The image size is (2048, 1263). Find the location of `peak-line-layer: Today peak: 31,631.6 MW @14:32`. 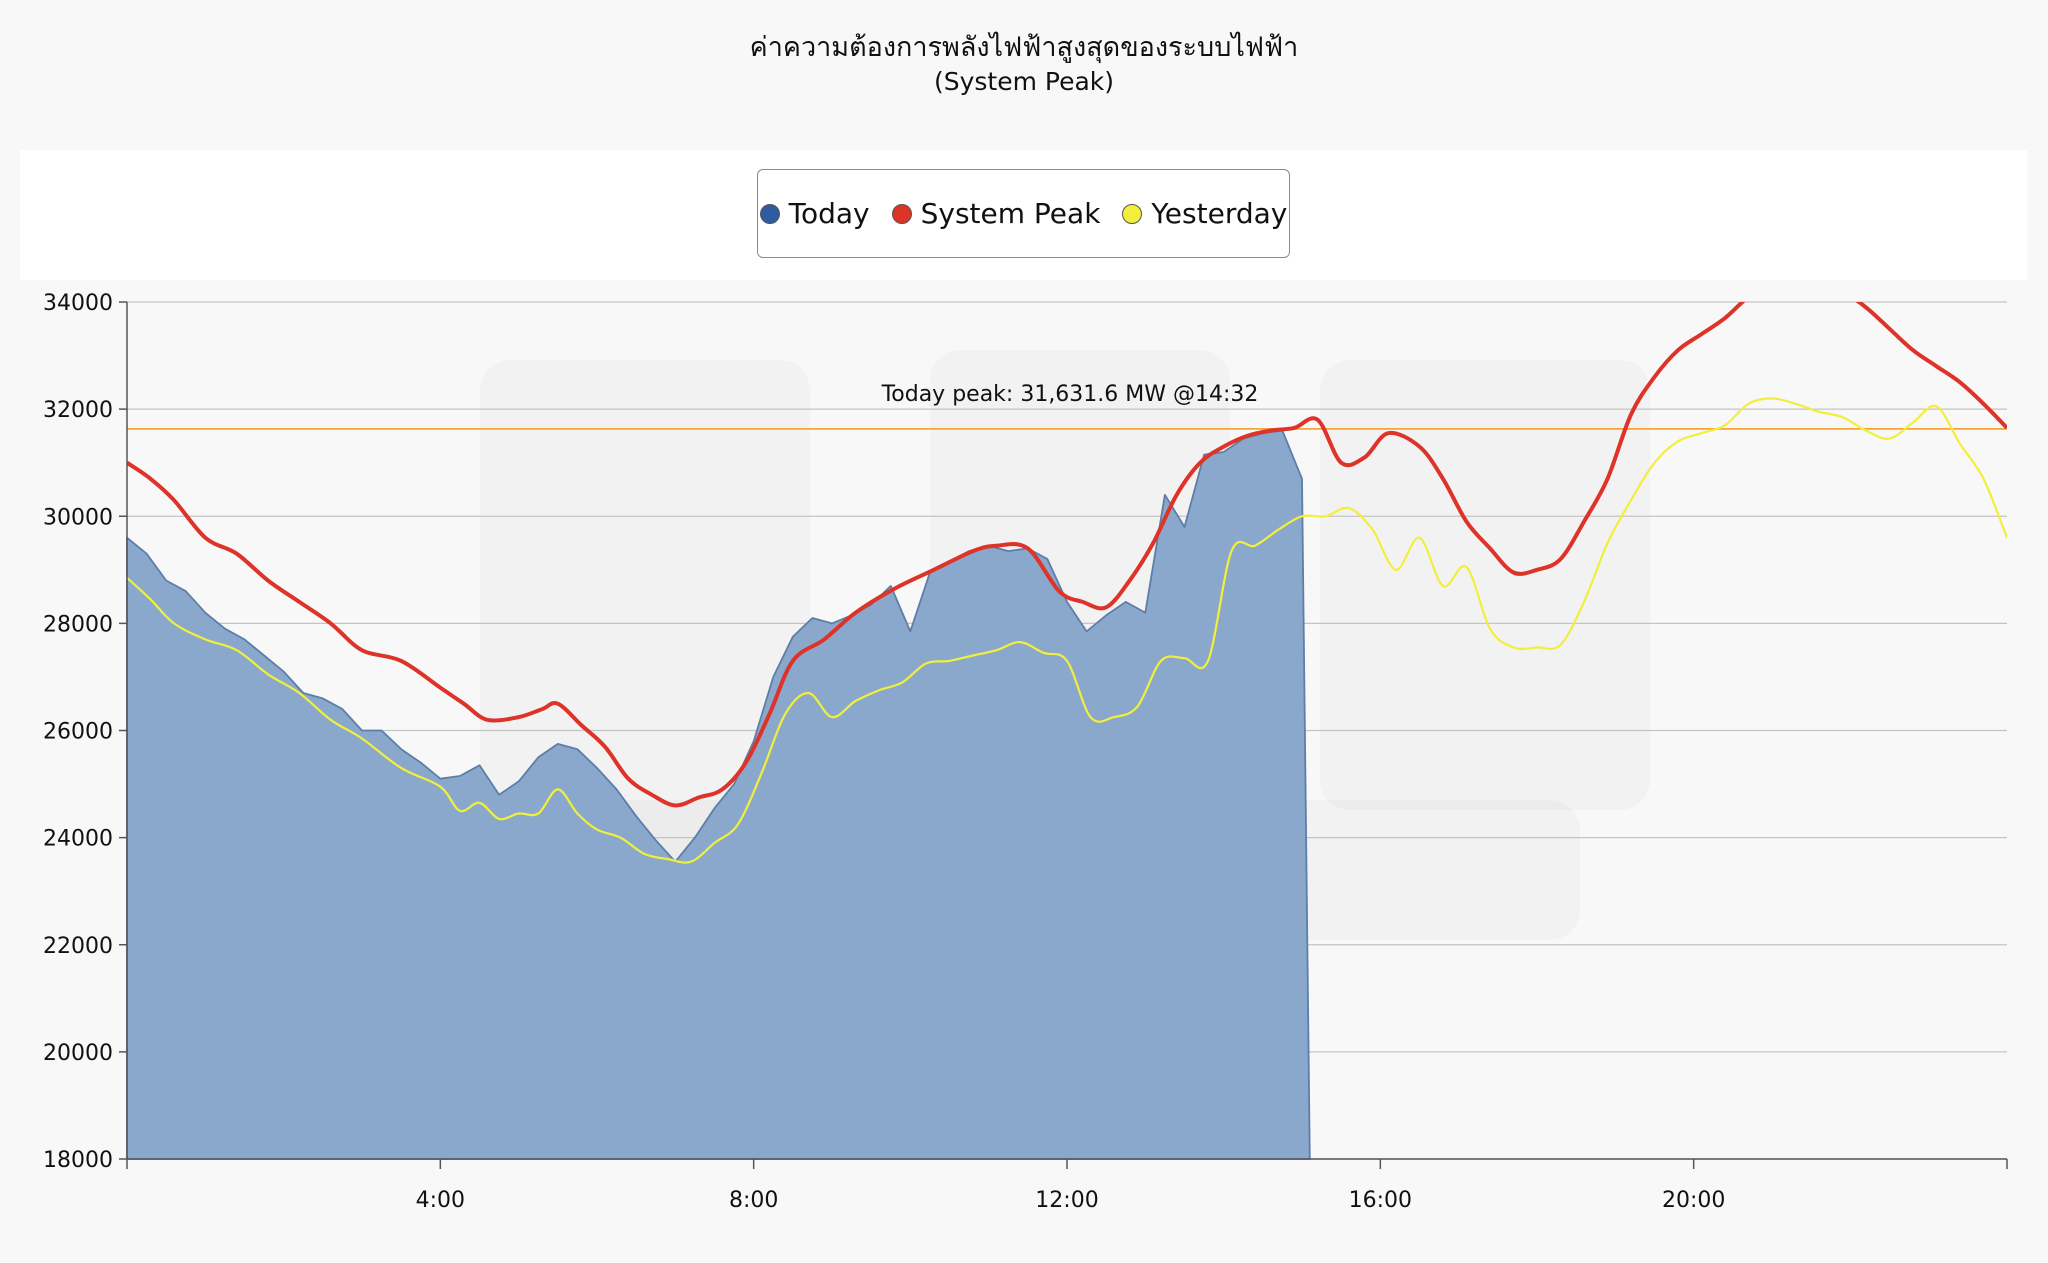

peak-line-layer: Today peak: 31,631.6 MW @14:32 is located at coordinates (1067, 406).